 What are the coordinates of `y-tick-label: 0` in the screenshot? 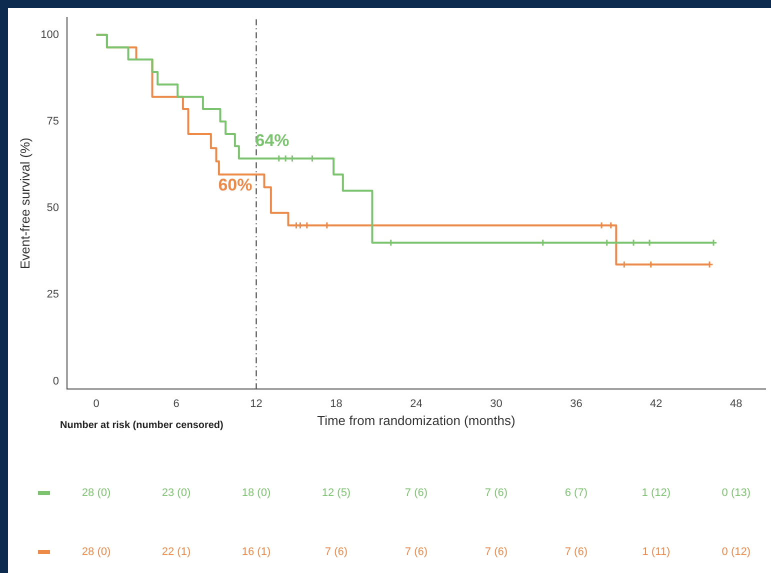 It's located at (55, 381).